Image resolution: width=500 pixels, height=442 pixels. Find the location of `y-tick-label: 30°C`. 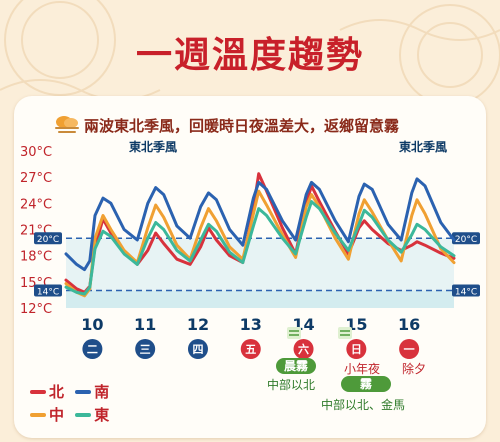

y-tick-label: 30°C is located at coordinates (36, 152).